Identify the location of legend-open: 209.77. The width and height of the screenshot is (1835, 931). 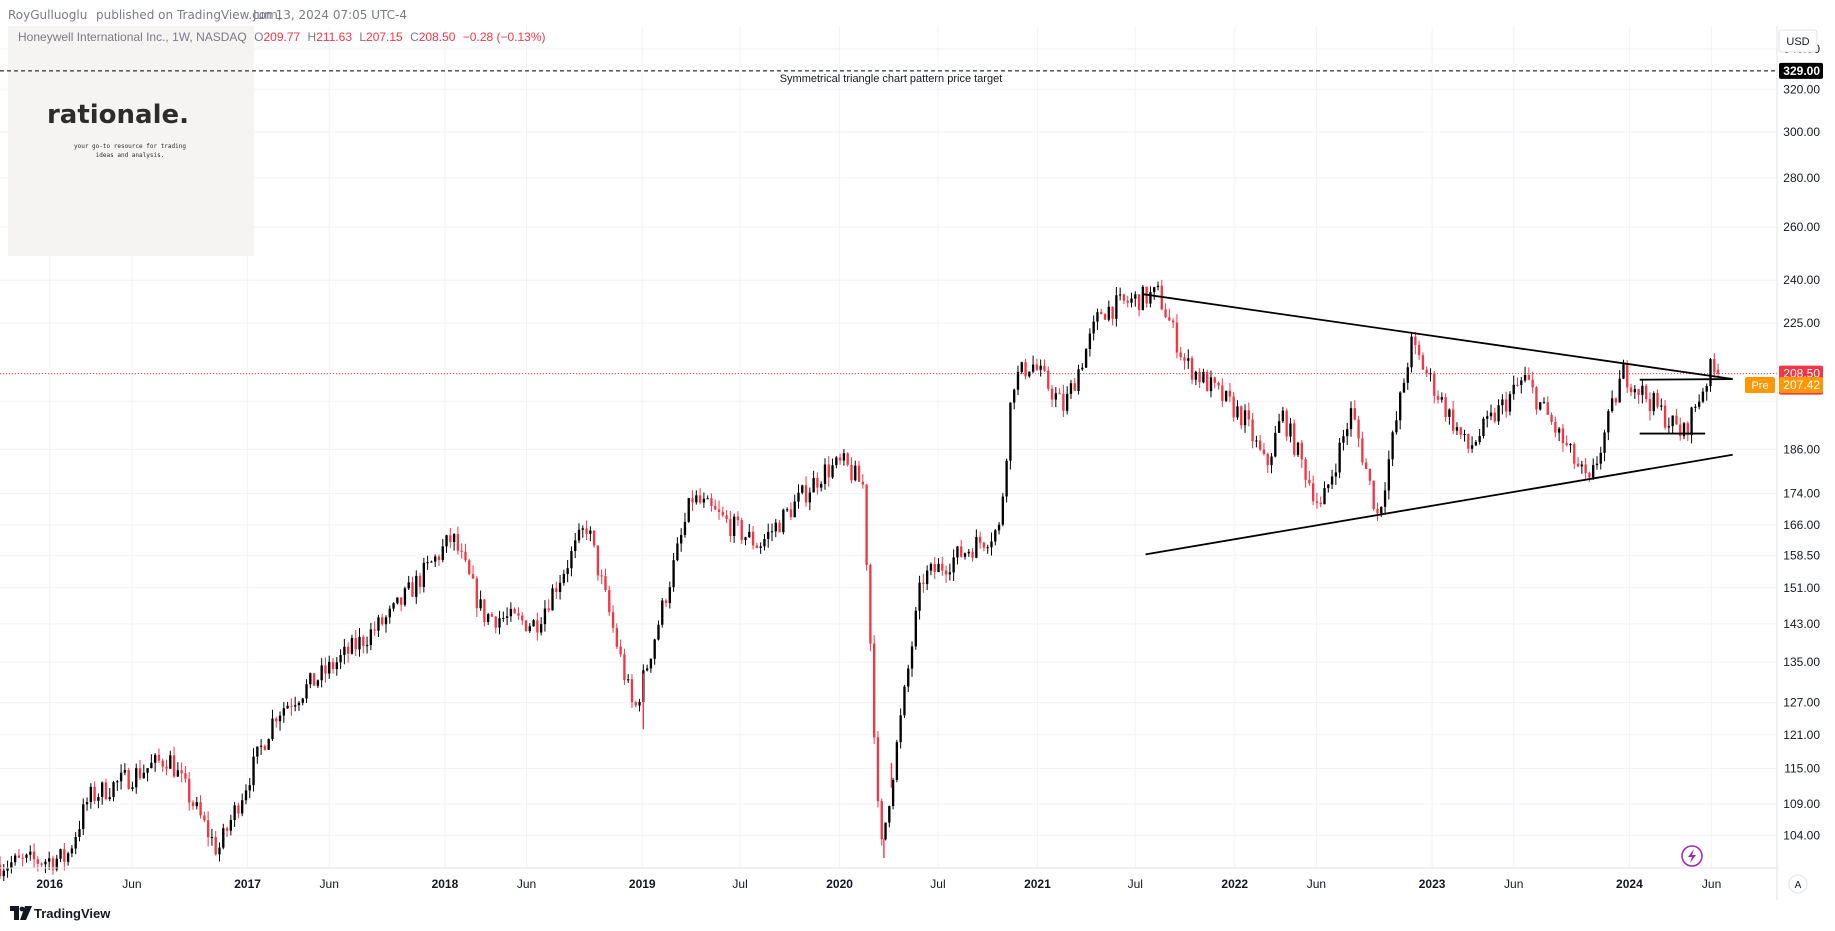
(281, 37).